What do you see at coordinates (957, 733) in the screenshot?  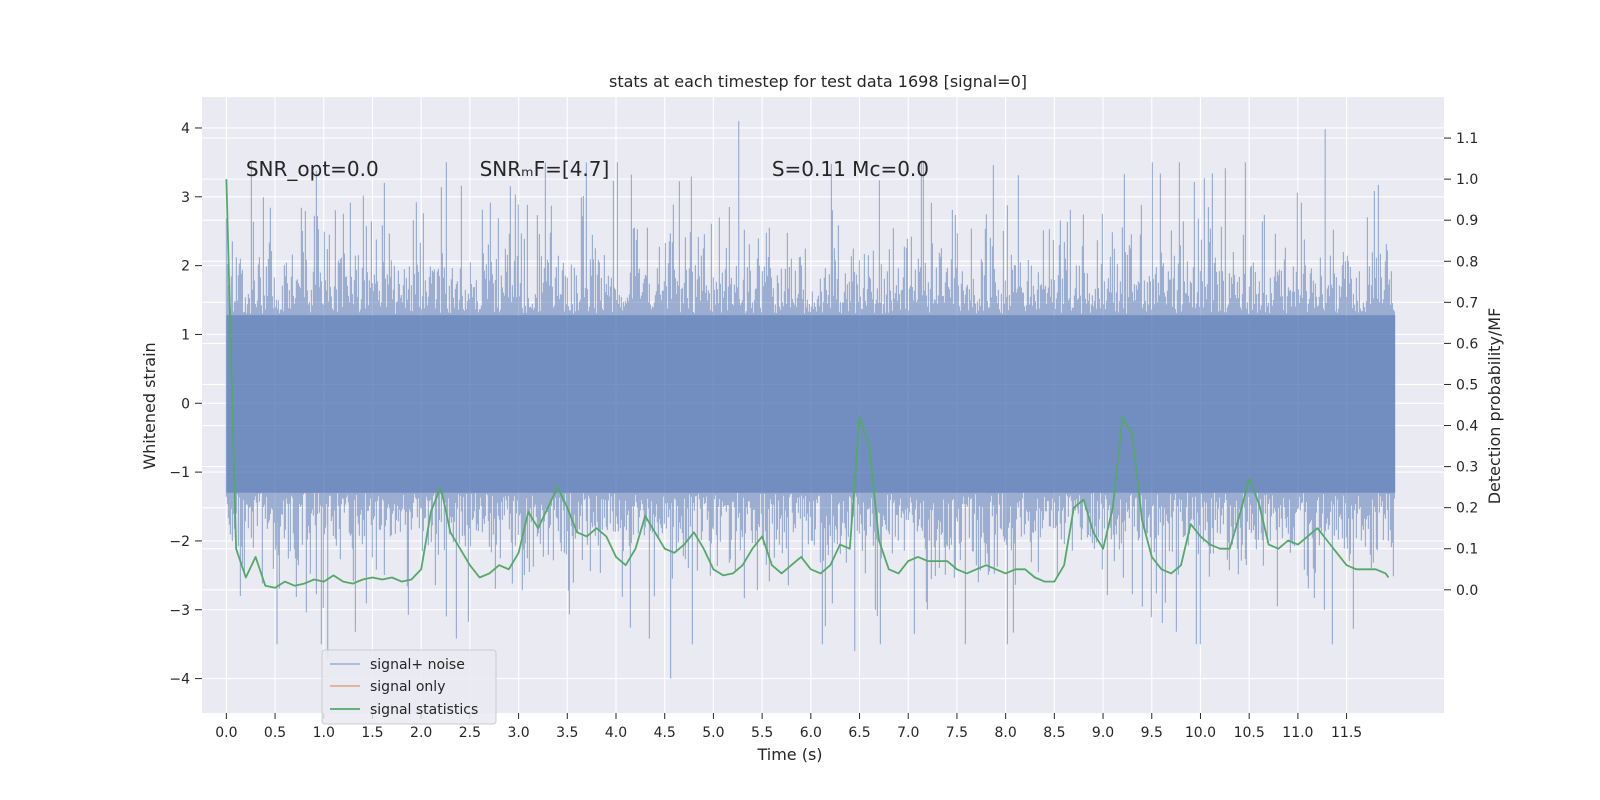 I see `x-tick-label: 7.5` at bounding box center [957, 733].